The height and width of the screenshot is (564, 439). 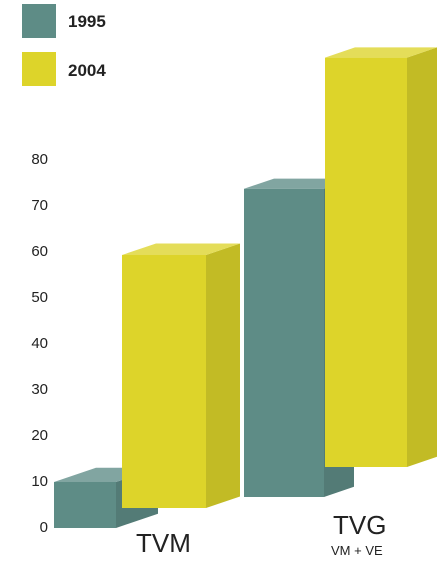 I want to click on bar-2004-tvm, so click(x=181, y=375).